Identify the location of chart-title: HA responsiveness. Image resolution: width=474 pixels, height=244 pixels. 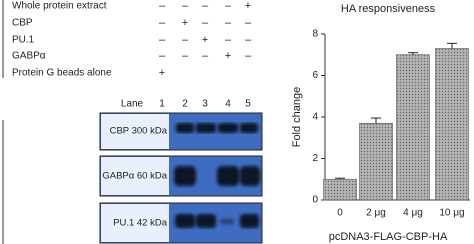
(388, 9).